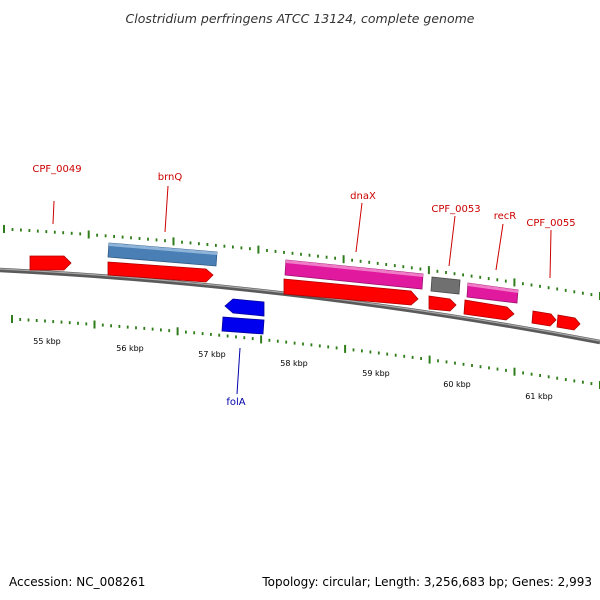 The image size is (600, 600). Describe the element at coordinates (455, 209) in the screenshot. I see `gene-label-cpf-0053: CPF_0053` at that location.